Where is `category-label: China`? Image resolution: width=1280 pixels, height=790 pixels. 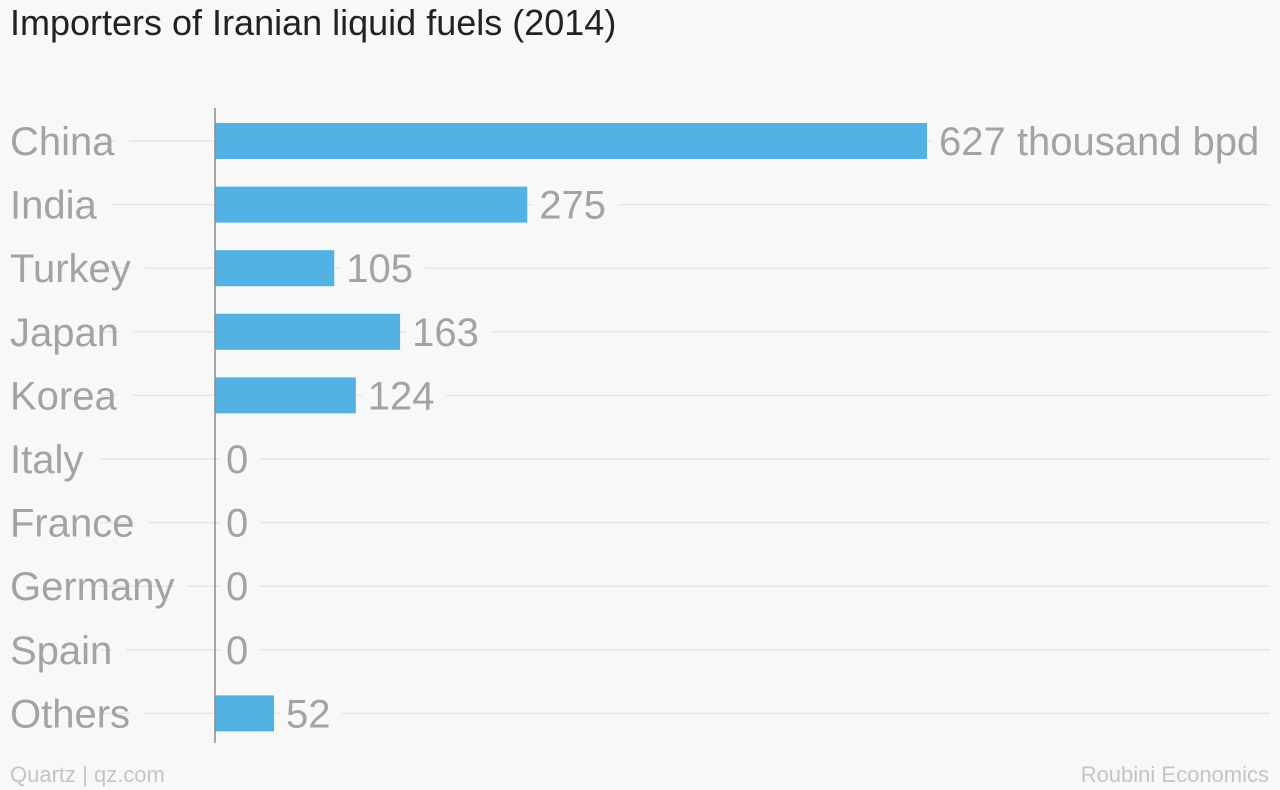
category-label: China is located at coordinates (62, 142).